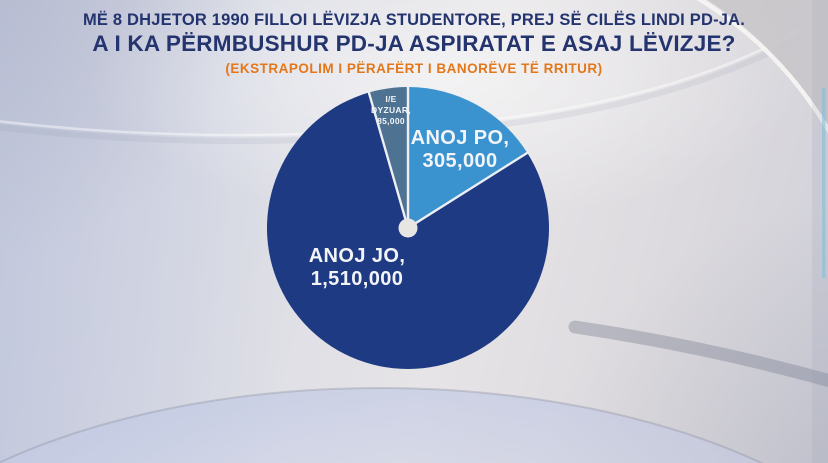 This screenshot has width=828, height=463. I want to click on bottom-right-band, so click(698, 354).